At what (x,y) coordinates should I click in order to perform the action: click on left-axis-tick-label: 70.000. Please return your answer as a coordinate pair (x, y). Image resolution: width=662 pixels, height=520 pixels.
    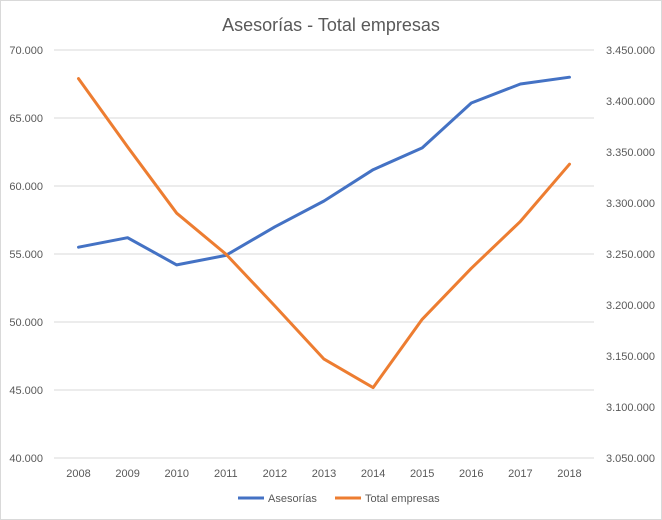
    Looking at the image, I should click on (26, 51).